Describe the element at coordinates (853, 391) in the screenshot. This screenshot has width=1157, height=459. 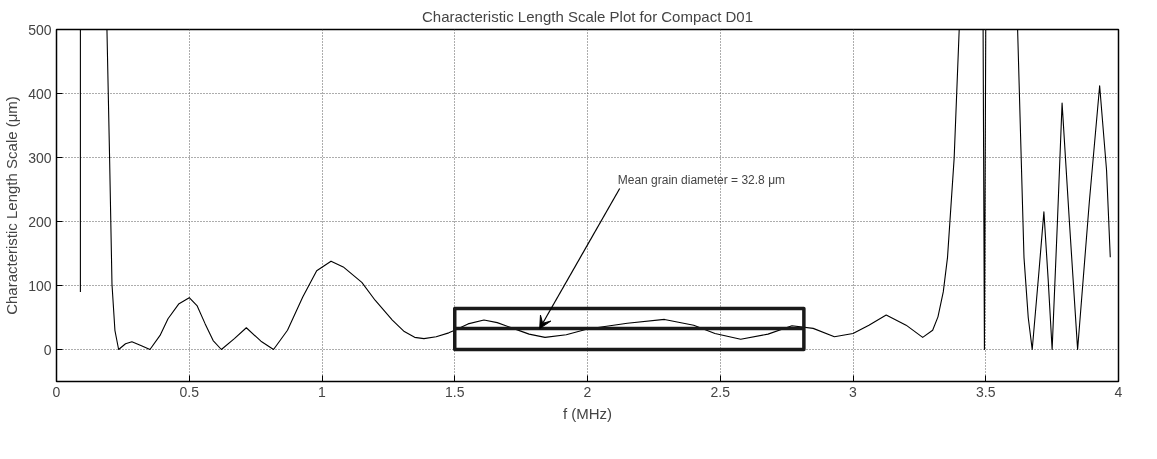
I see `x-tick-label: 3` at that location.